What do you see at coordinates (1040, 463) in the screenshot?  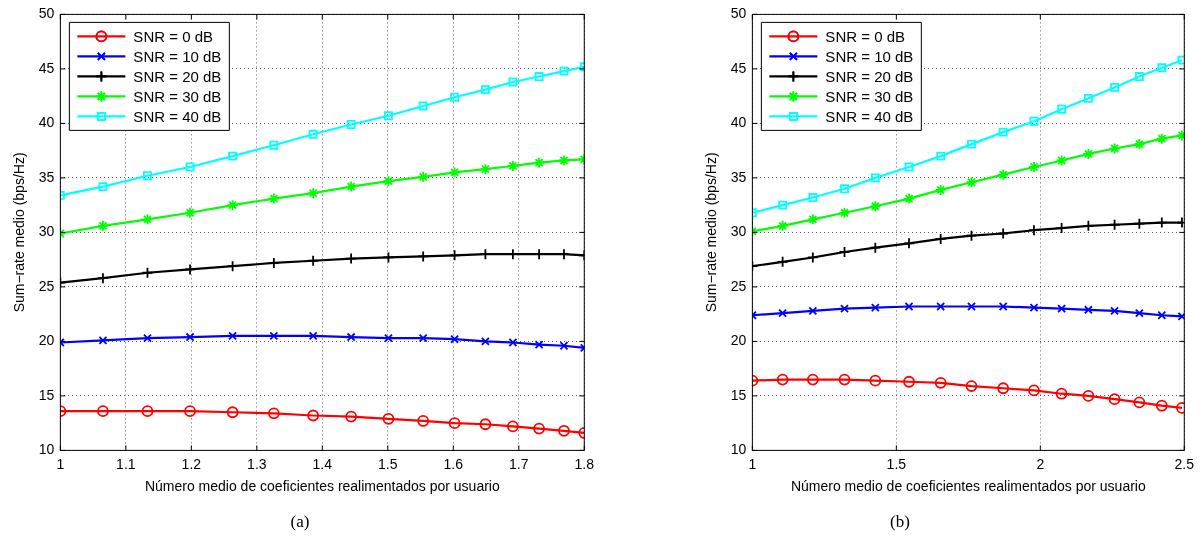 I see `x-tick-label: 2` at bounding box center [1040, 463].